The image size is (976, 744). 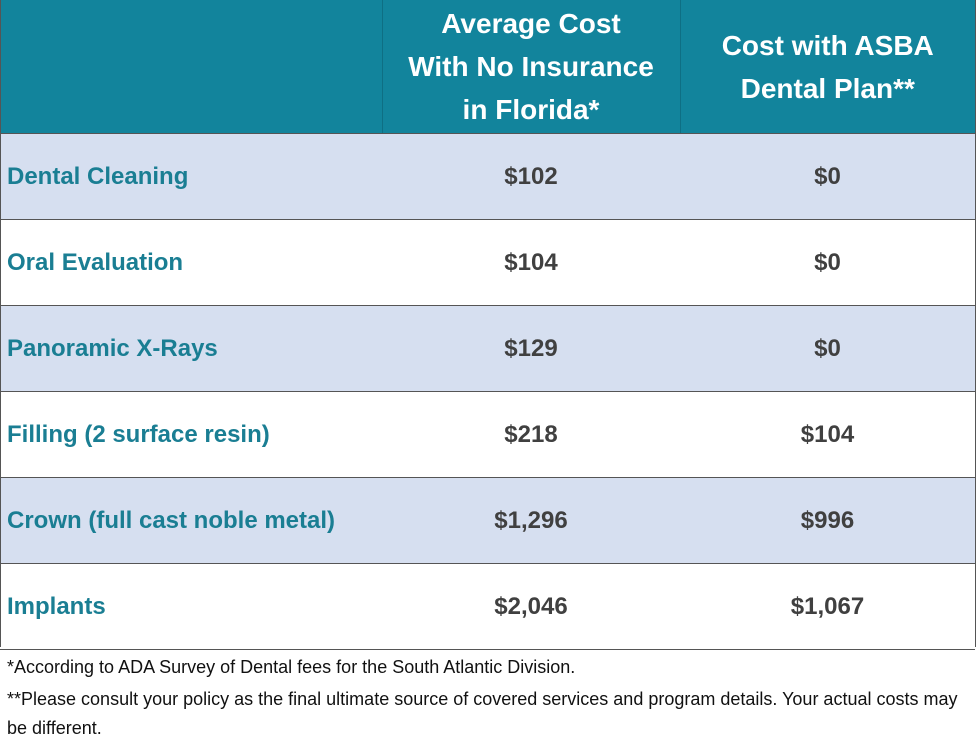 What do you see at coordinates (191, 434) in the screenshot?
I see `service-name: Filling (2 surface resin)` at bounding box center [191, 434].